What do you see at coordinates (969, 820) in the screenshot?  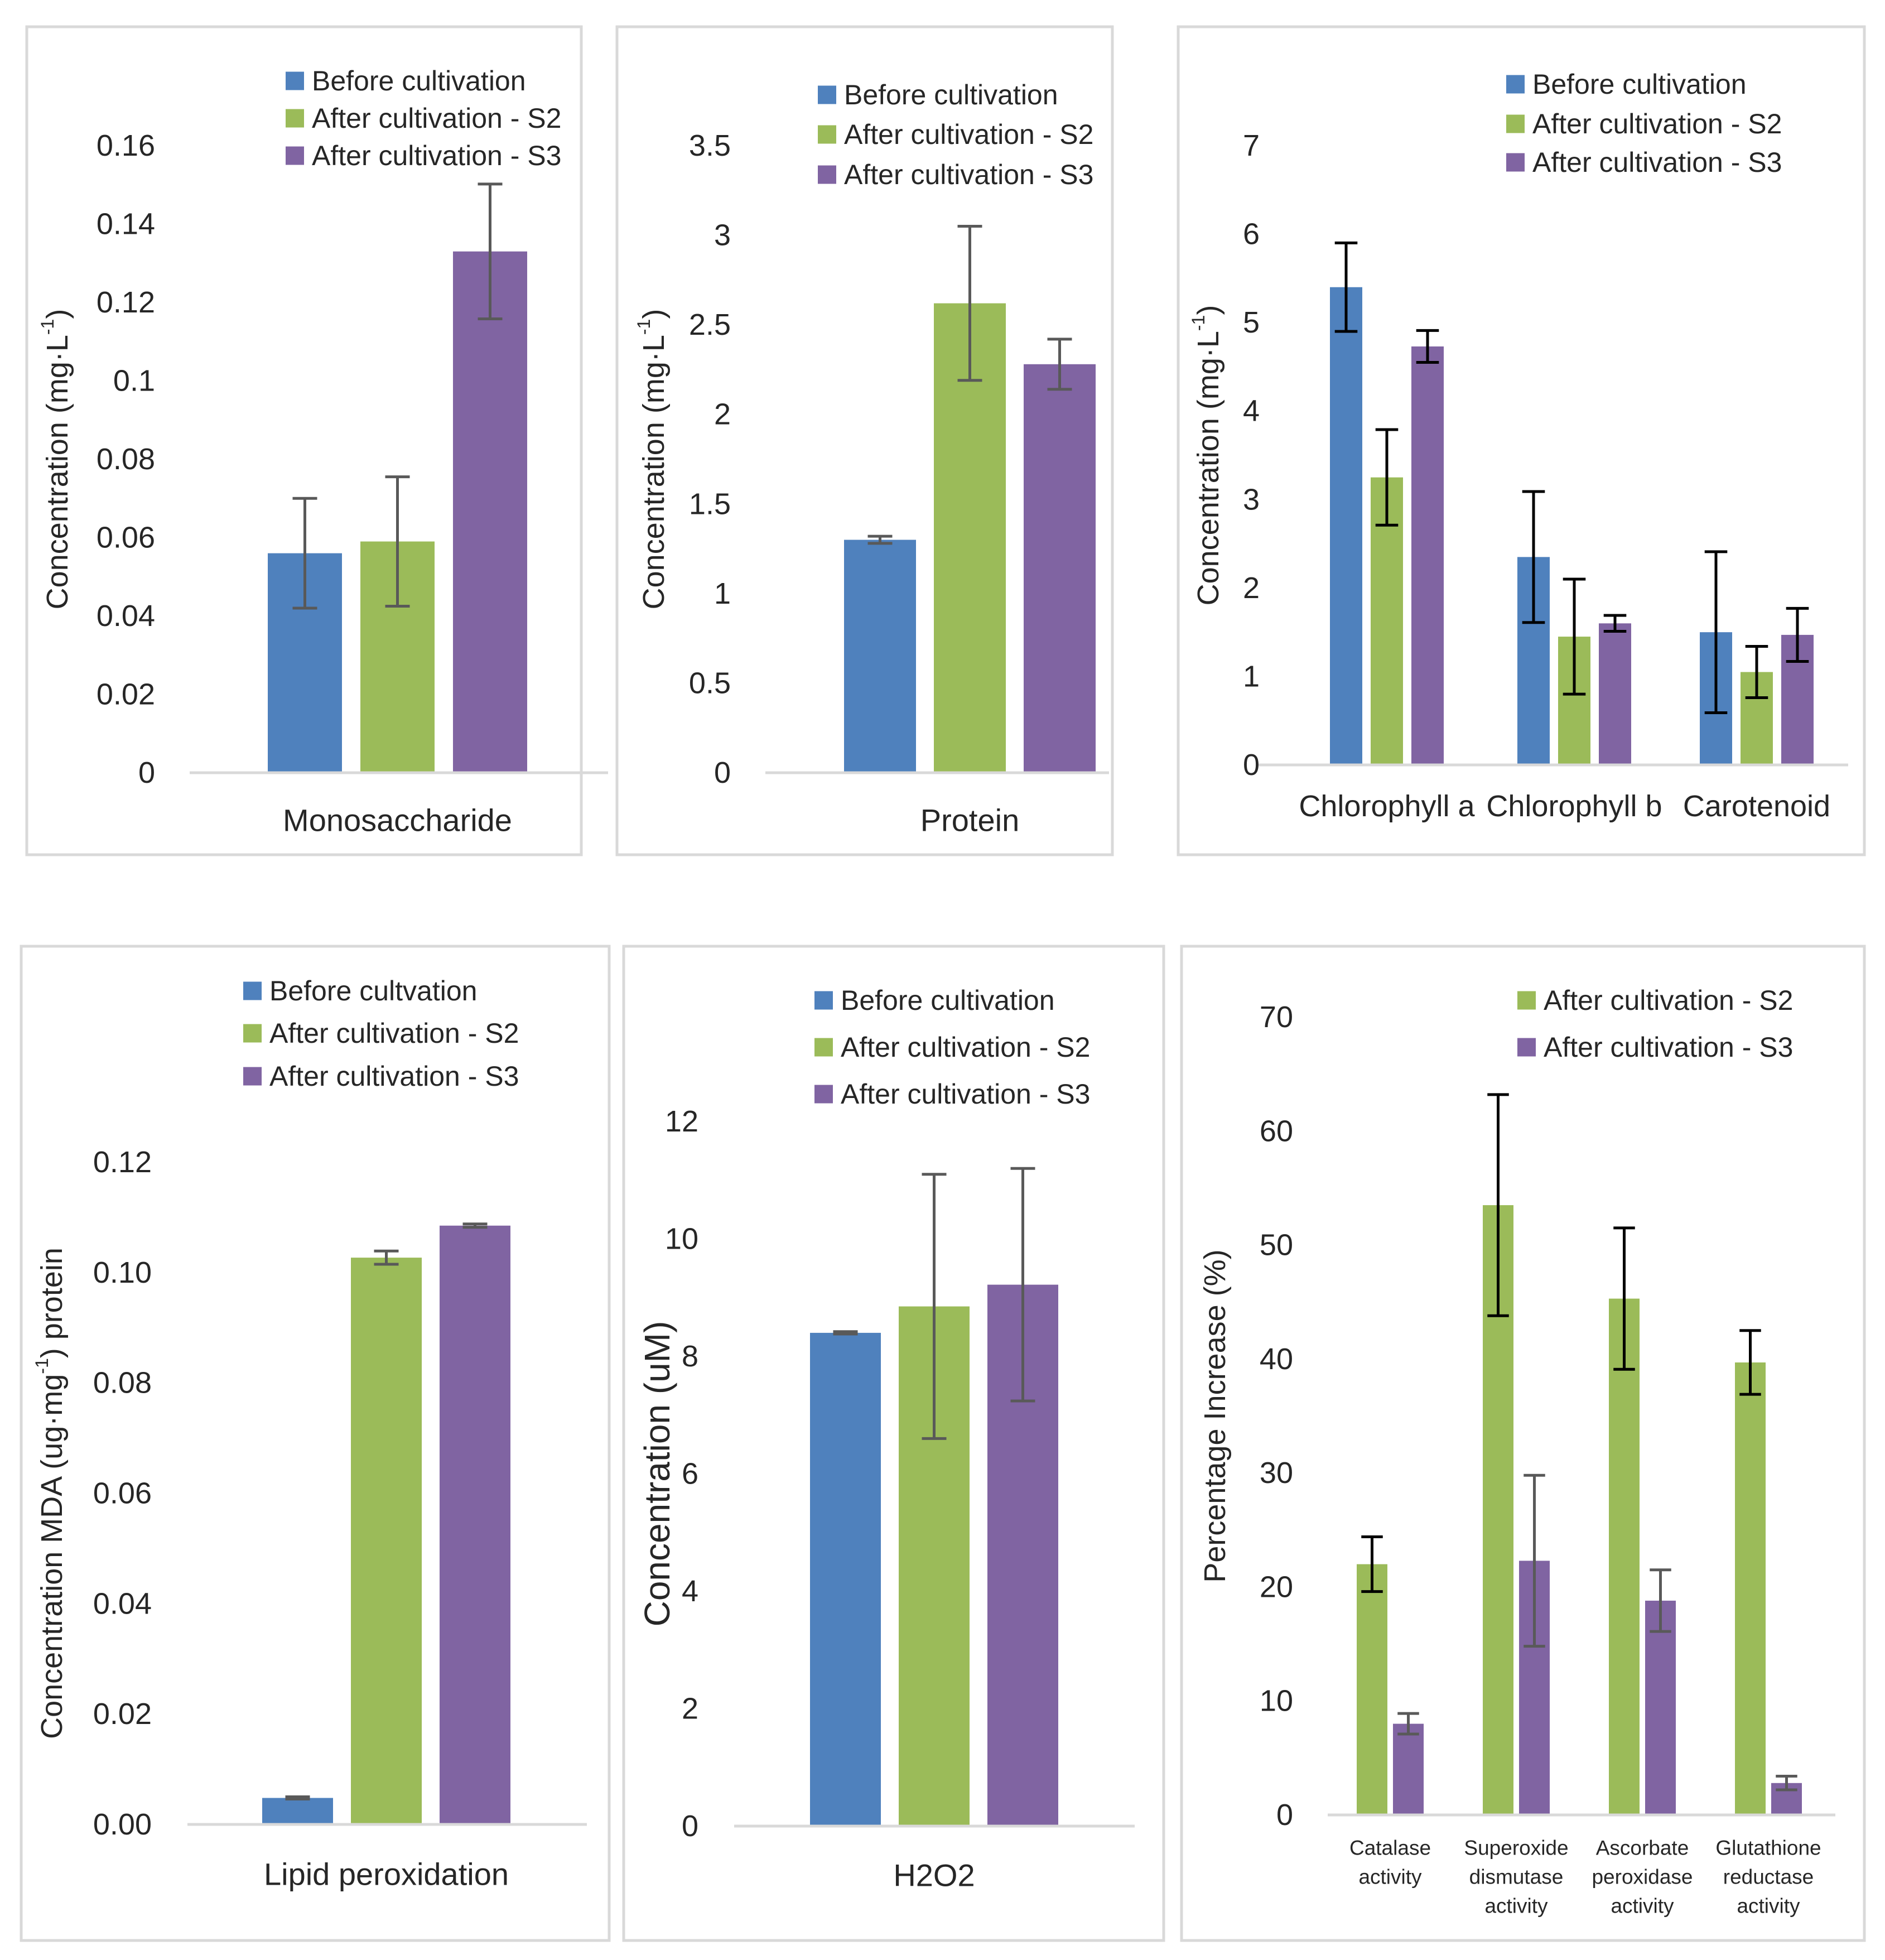 I see `x-category-label: Protein` at bounding box center [969, 820].